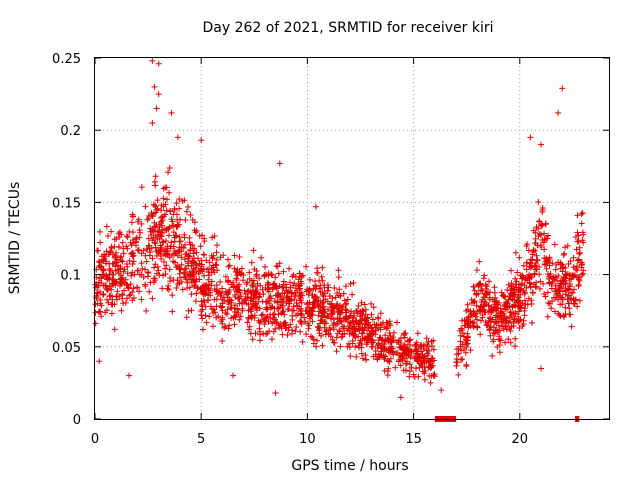 Image resolution: width=640 pixels, height=480 pixels. Describe the element at coordinates (349, 466) in the screenshot. I see `x-axis-title: GPS time / hours` at that location.